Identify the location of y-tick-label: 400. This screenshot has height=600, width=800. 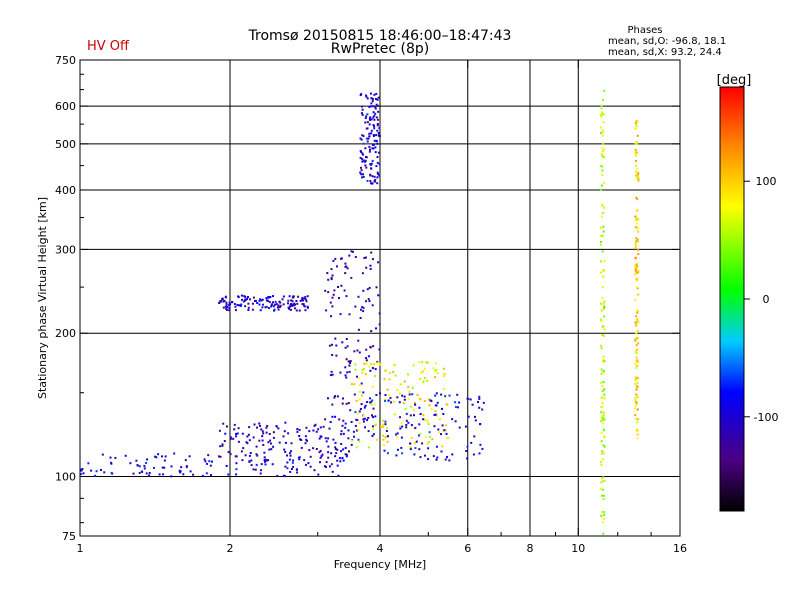
(65, 190).